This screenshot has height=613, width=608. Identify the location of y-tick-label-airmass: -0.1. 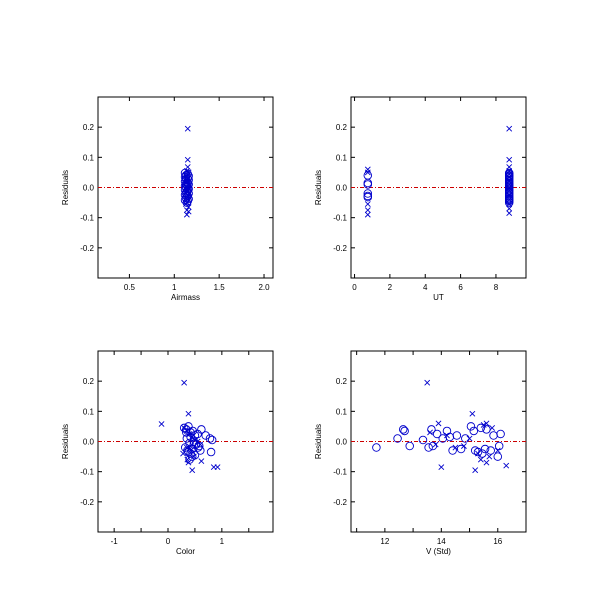
(87, 218).